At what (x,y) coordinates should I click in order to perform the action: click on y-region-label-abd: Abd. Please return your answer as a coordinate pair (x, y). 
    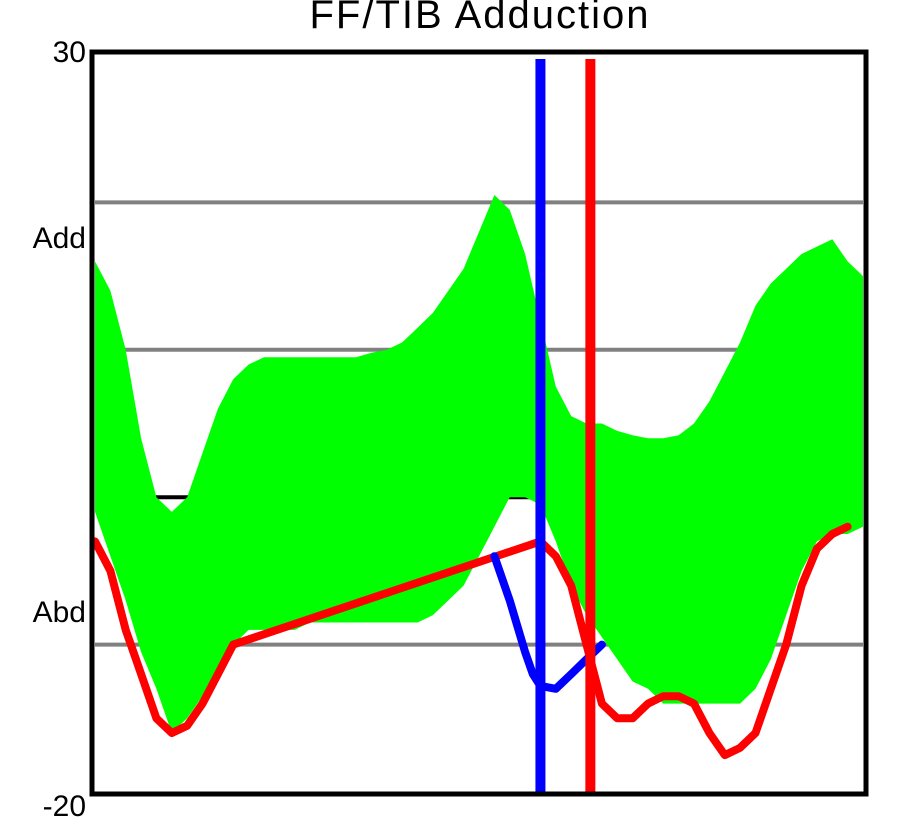
    Looking at the image, I should click on (59, 612).